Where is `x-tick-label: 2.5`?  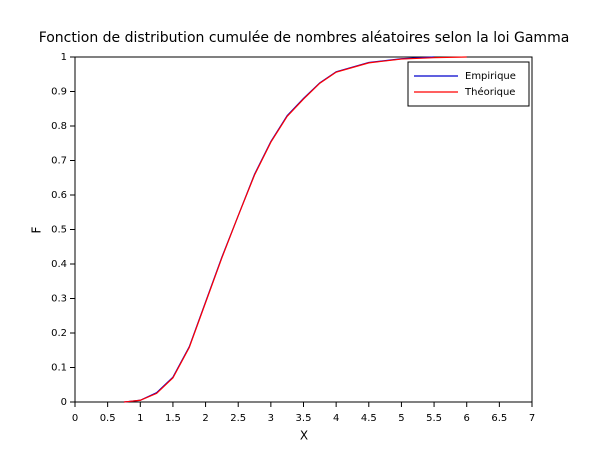
x-tick-label: 2.5 is located at coordinates (238, 418).